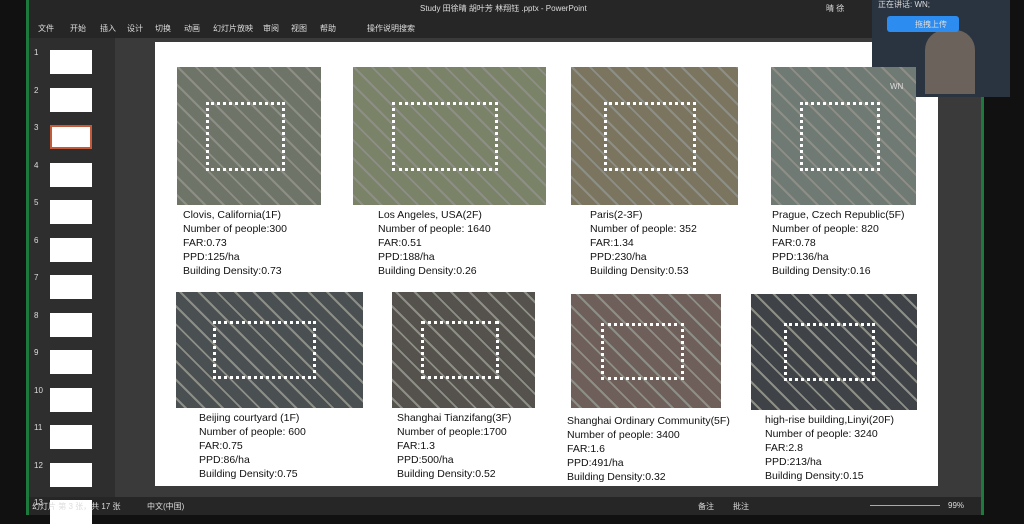 The image size is (1024, 524). I want to click on slide-info: 幻灯片 第 3 张，共 17 张, so click(76, 506).